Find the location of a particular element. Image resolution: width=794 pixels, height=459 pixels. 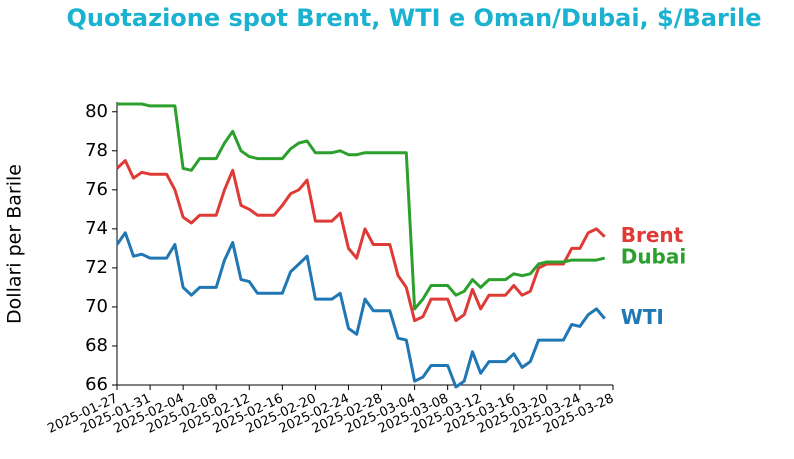

y-tick-label: 76 is located at coordinates (96, 189).